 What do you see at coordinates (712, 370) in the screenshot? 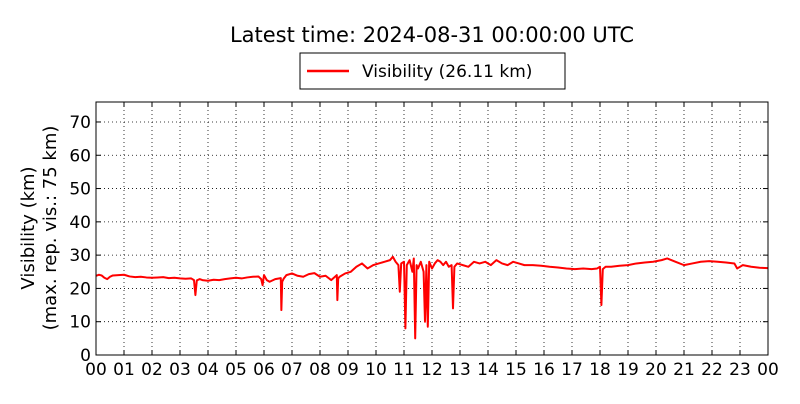
I see `x-tick-label: 22` at bounding box center [712, 370].